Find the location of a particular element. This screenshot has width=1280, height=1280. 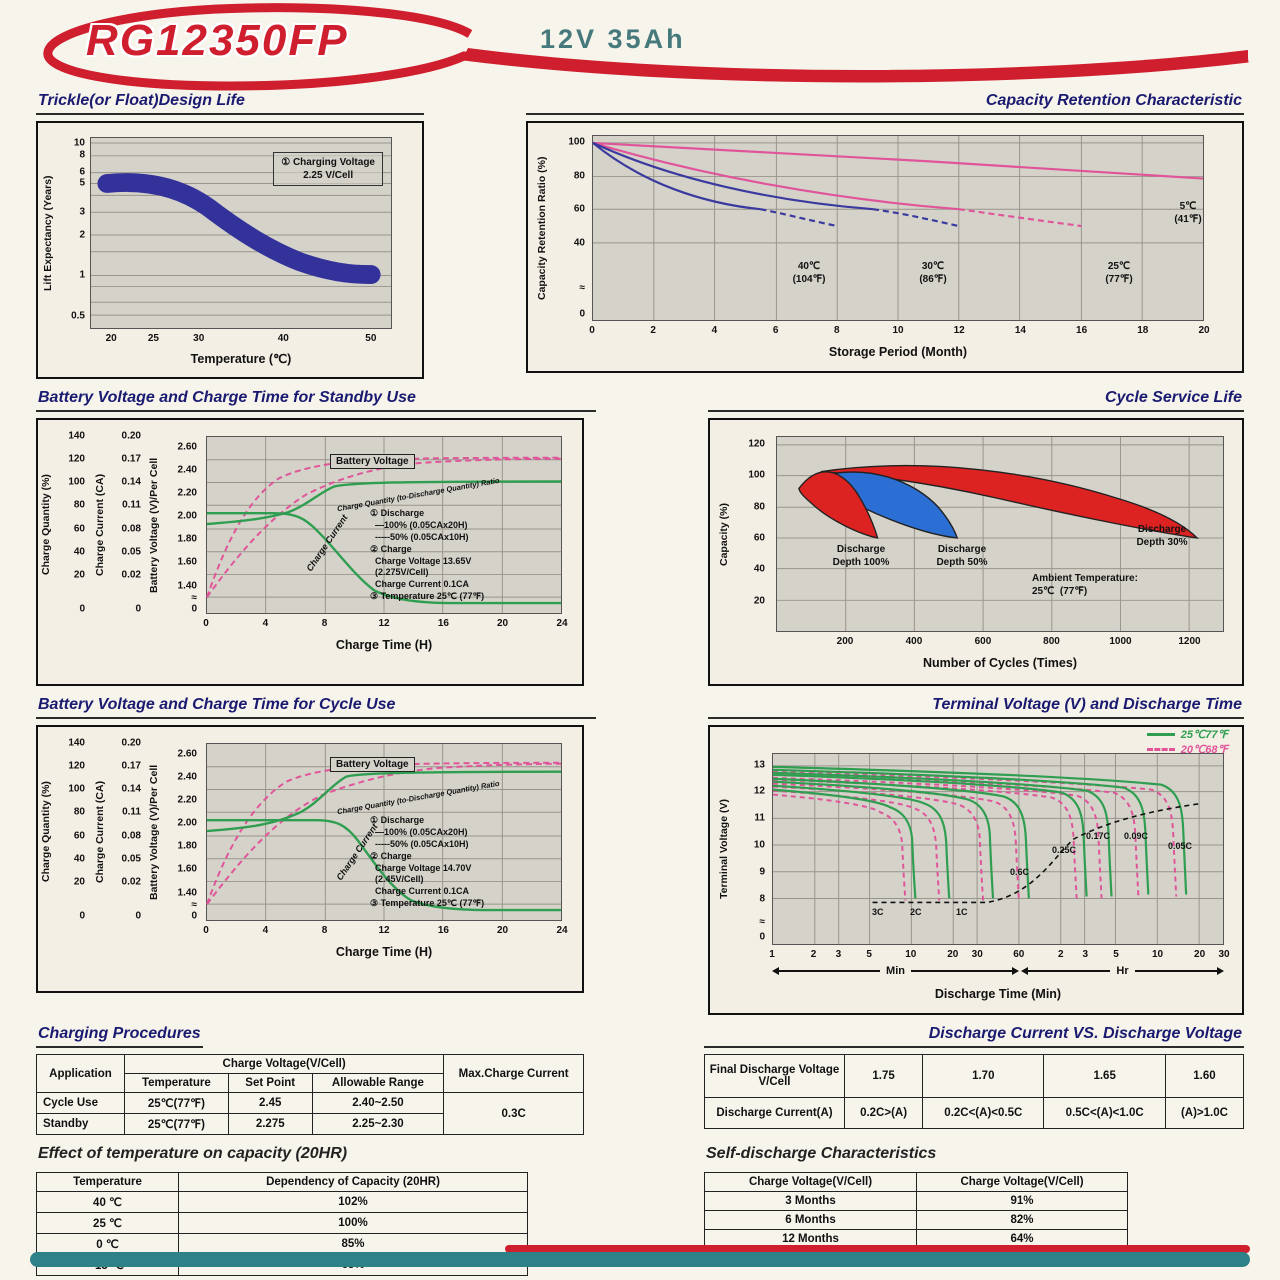

cell-capacity: 102% is located at coordinates (353, 1202).